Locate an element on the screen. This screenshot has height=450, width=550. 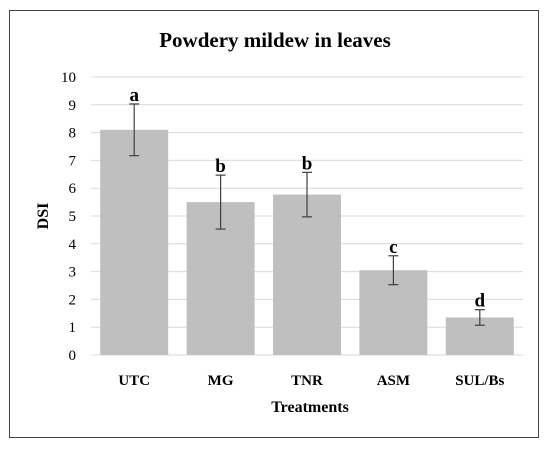
y-tick-label: 5 is located at coordinates (73, 217).